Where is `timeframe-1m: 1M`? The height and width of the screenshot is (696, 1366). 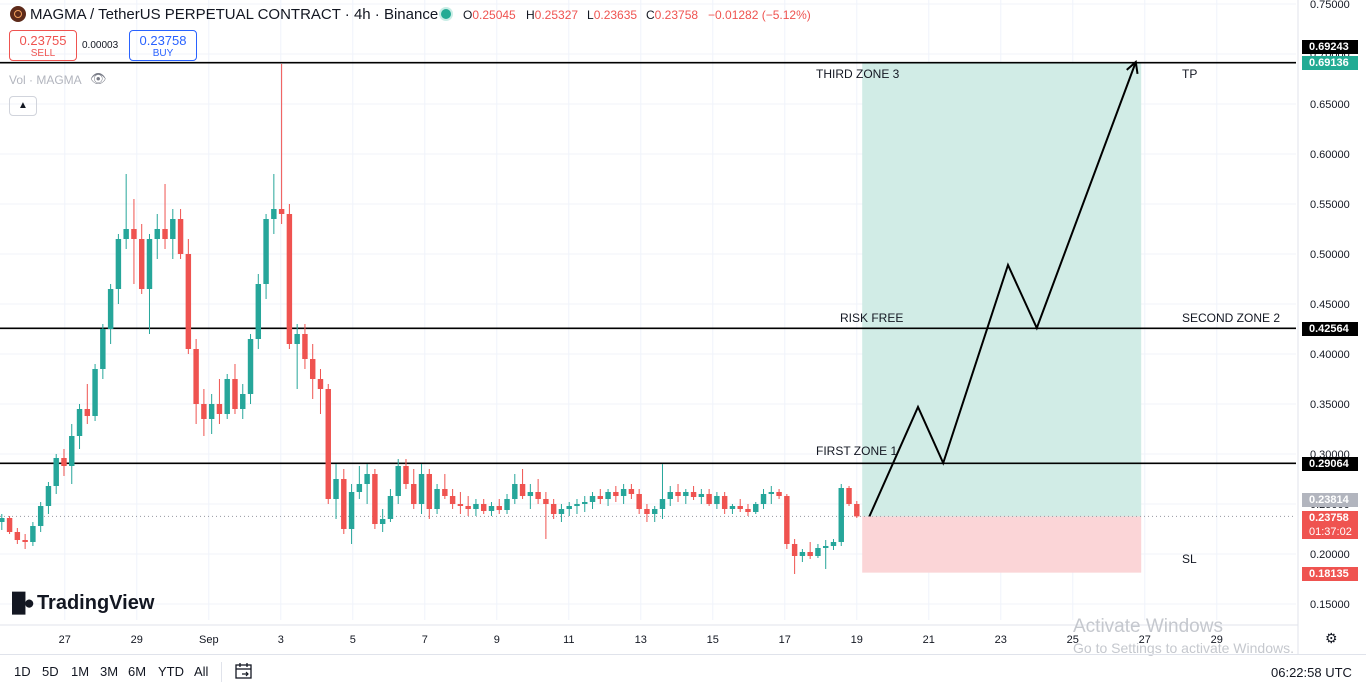
timeframe-1m: 1M is located at coordinates (80, 671).